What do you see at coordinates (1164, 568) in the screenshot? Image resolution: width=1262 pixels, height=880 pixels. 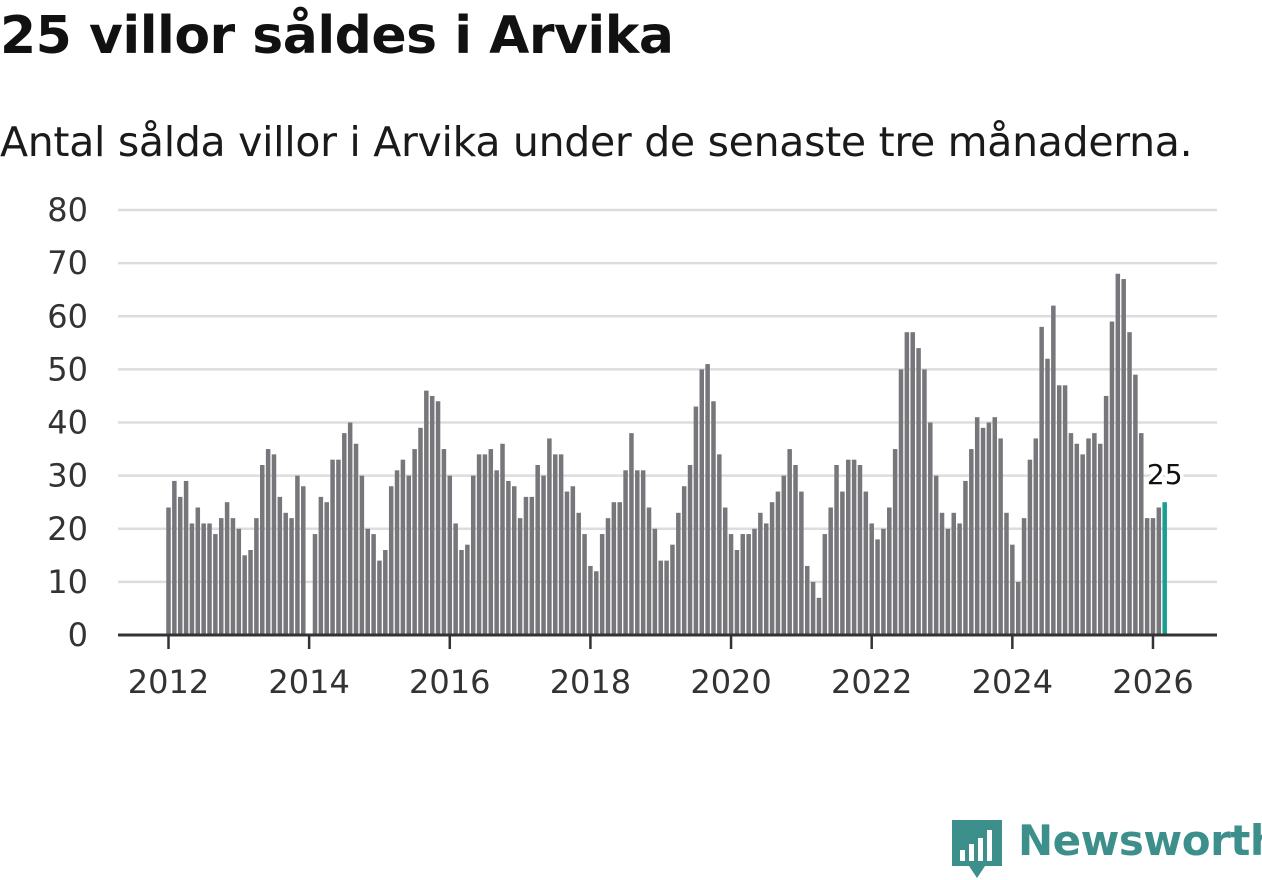 I see `highlight-bar` at bounding box center [1164, 568].